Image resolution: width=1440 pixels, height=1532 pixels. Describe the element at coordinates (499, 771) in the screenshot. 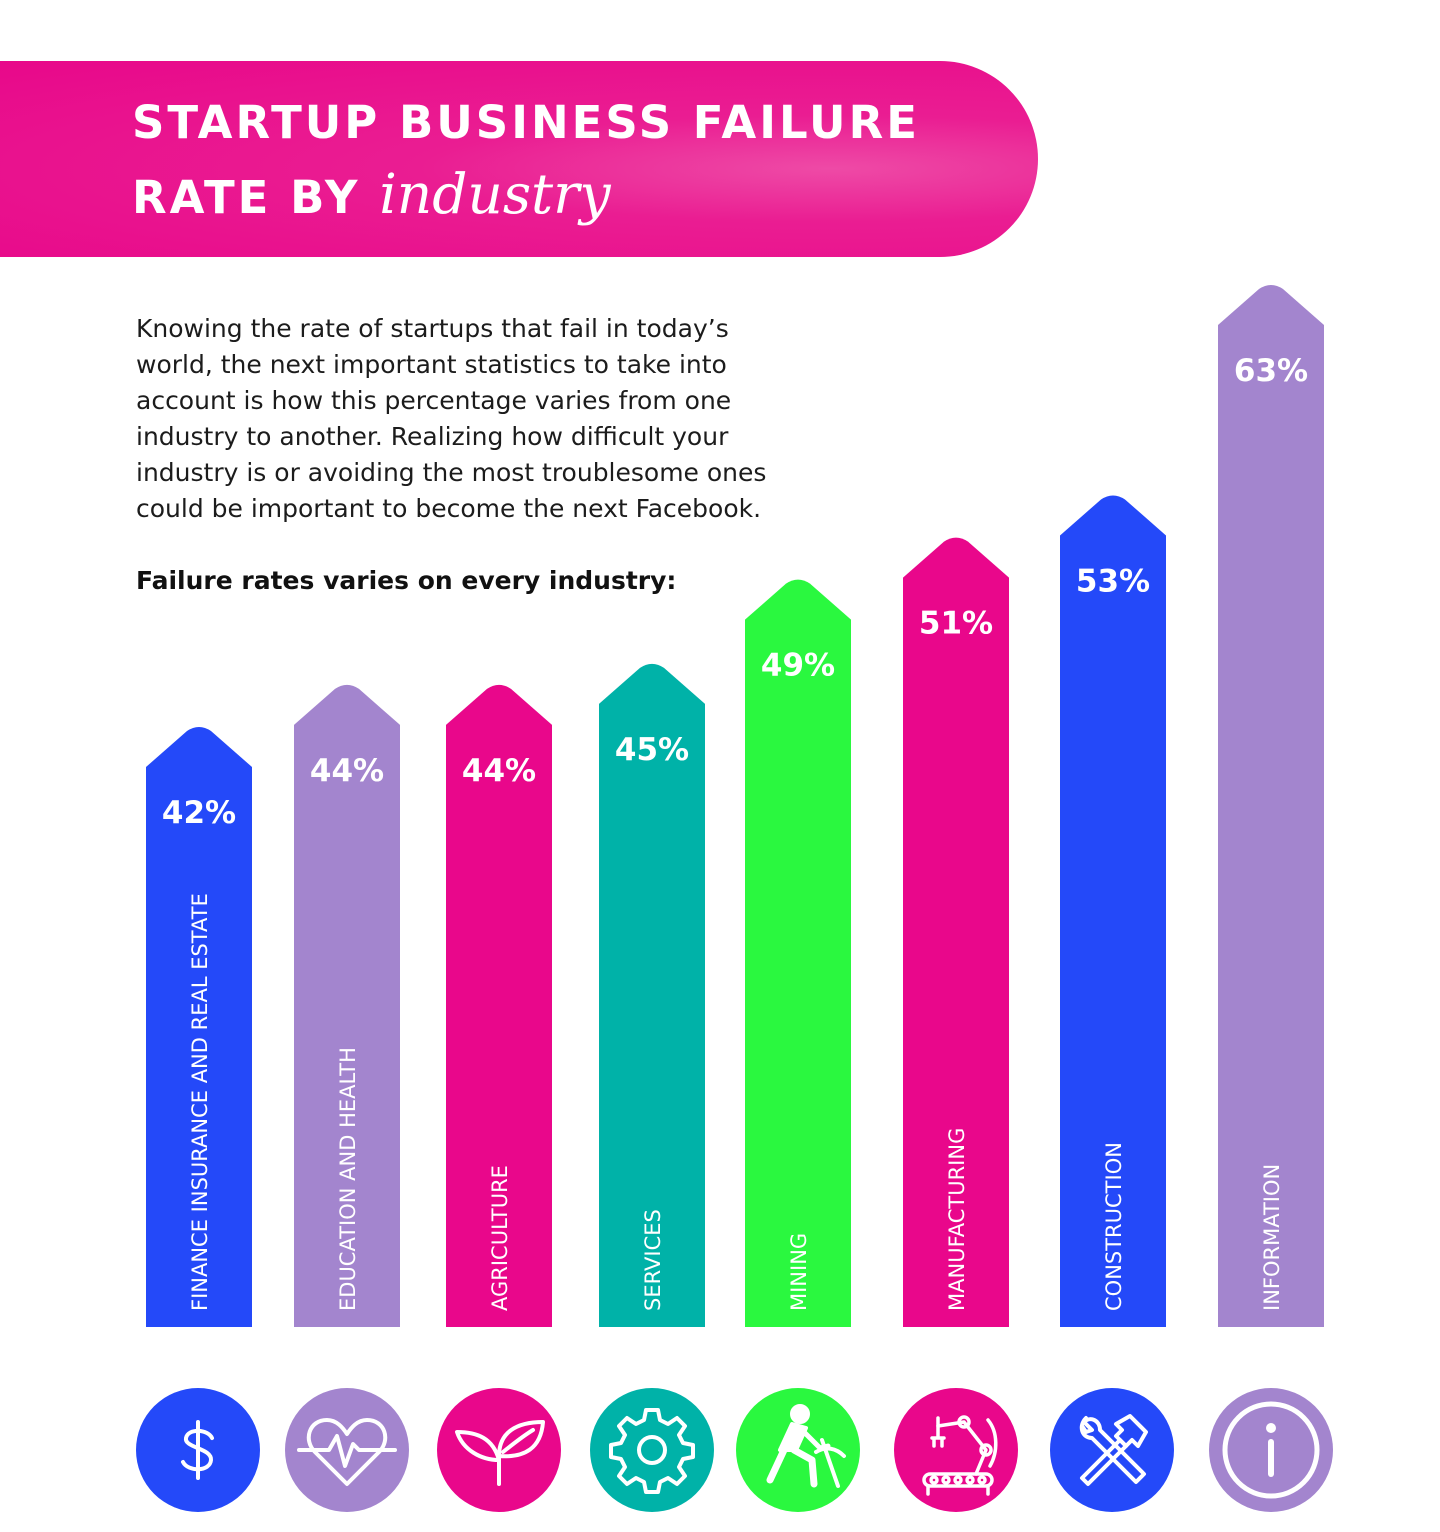

I see `value-label-agriculture: 44%` at that location.